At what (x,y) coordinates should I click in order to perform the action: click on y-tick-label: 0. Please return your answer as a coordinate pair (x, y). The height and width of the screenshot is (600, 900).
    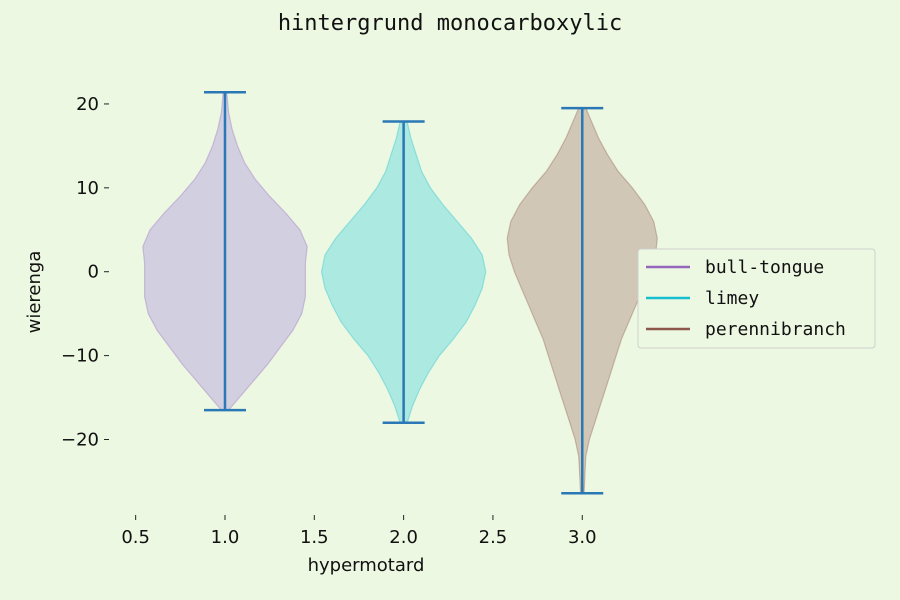
    Looking at the image, I should click on (93, 272).